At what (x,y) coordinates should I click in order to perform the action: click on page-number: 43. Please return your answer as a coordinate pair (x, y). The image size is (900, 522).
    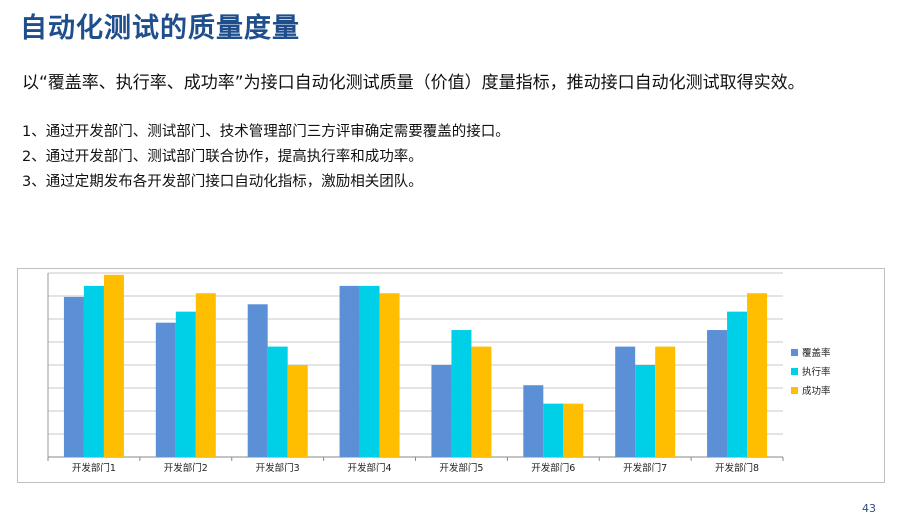
    Looking at the image, I should click on (869, 508).